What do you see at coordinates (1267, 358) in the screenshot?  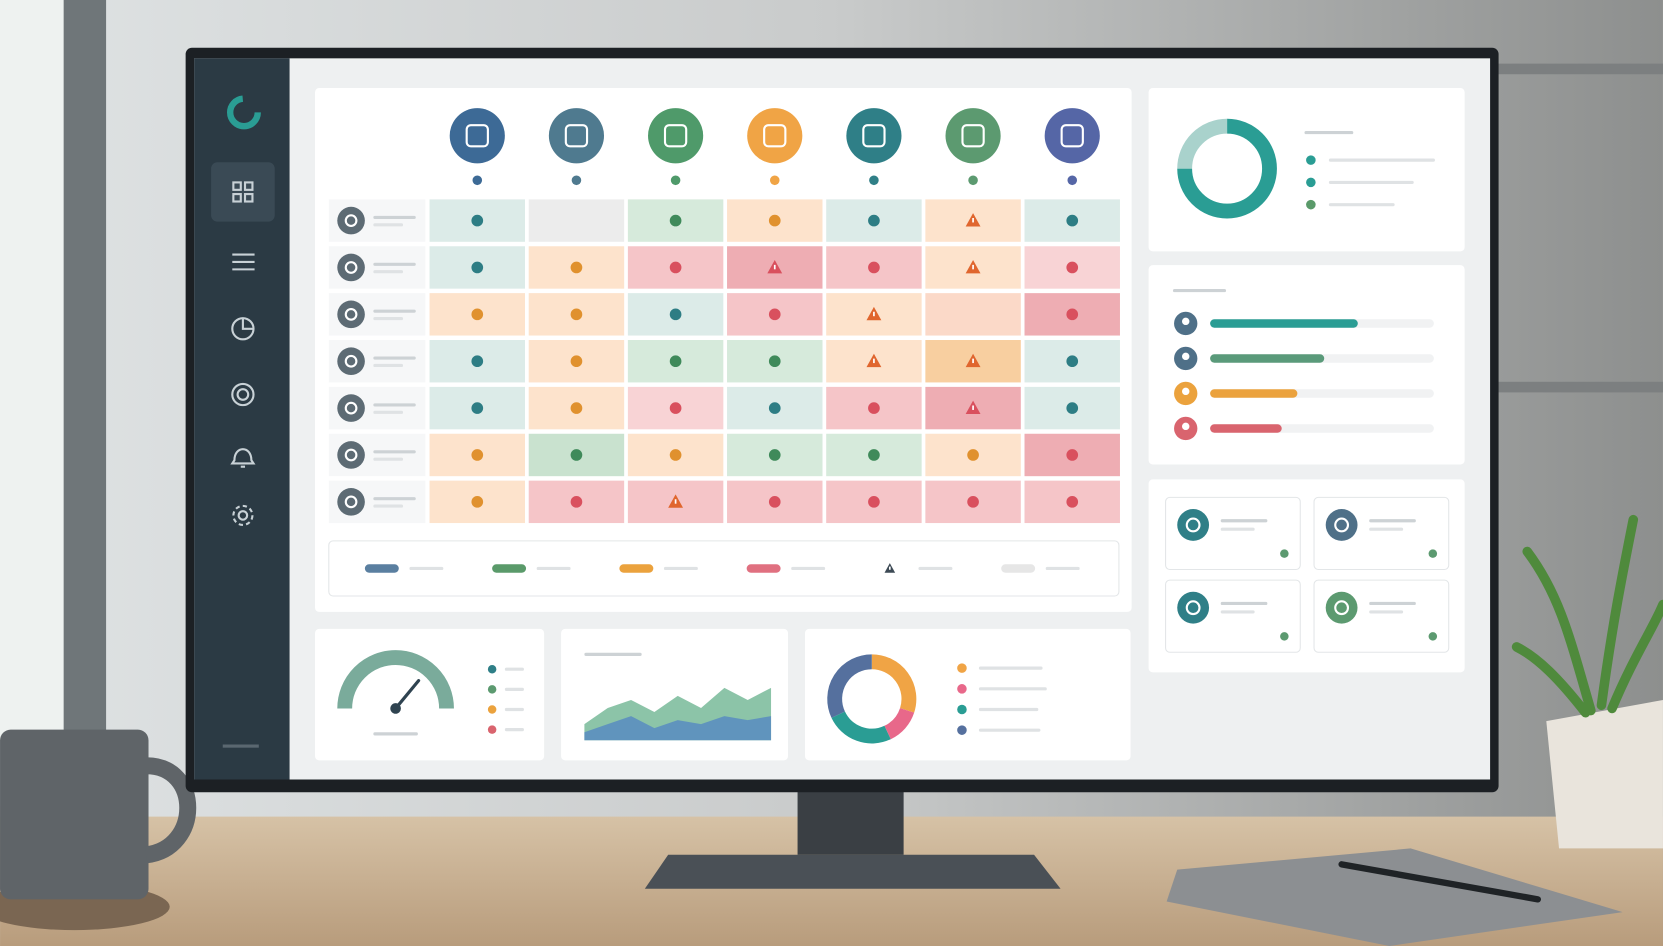 I see `progress-bar` at bounding box center [1267, 358].